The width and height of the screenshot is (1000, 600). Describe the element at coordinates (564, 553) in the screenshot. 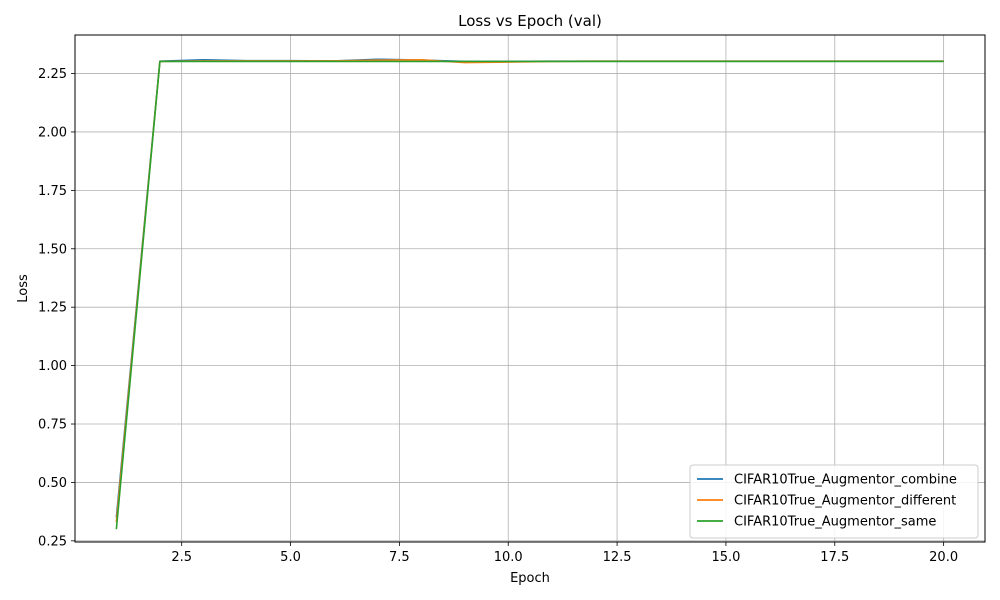

I see `x-axis-ticks: 2.5 5.0 7.5 10.0 12.5 15.0 17.5 20.0` at that location.